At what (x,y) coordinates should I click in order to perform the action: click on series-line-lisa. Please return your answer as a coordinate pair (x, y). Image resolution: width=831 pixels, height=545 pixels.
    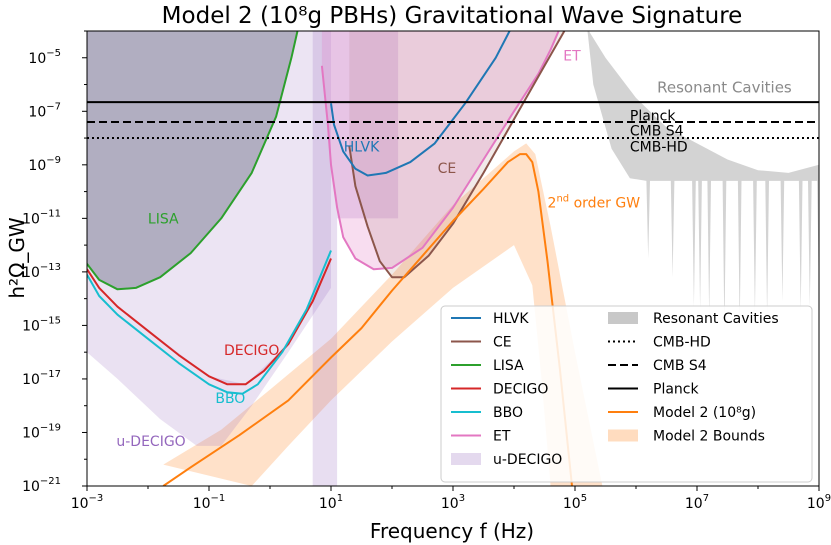
    Looking at the image, I should click on (193, 161).